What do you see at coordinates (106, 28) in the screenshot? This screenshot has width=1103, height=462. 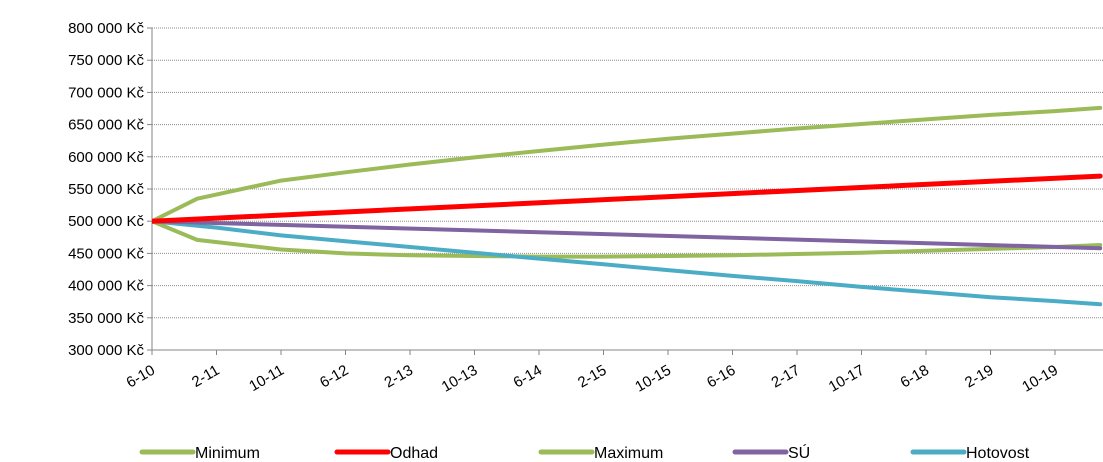 I see `y-tick-label: 800 000 Kč` at bounding box center [106, 28].